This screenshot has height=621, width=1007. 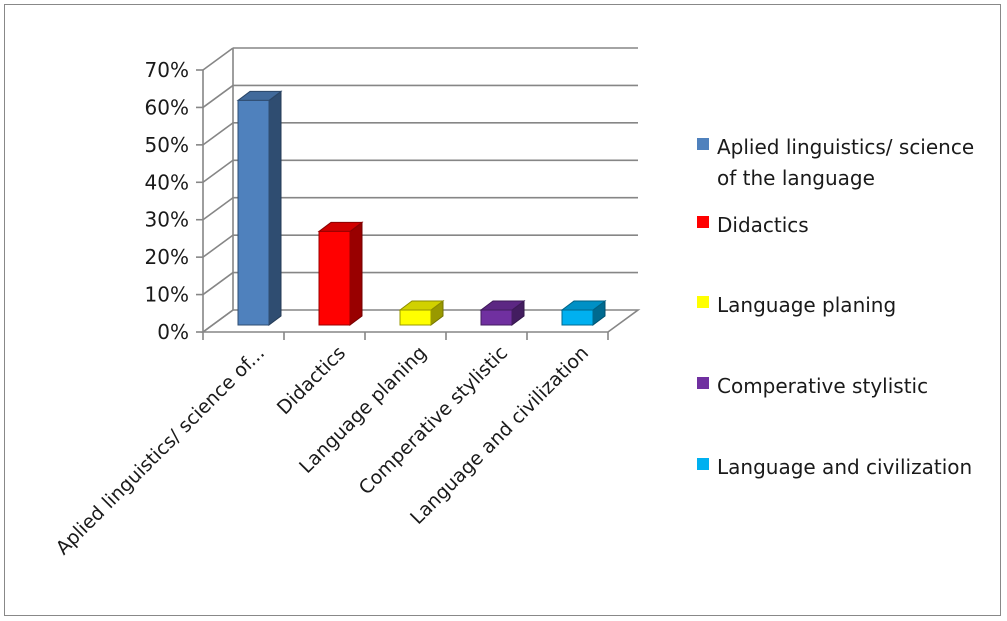 What do you see at coordinates (845, 147) in the screenshot?
I see `legend-label: Aplied linguistics/ science` at bounding box center [845, 147].